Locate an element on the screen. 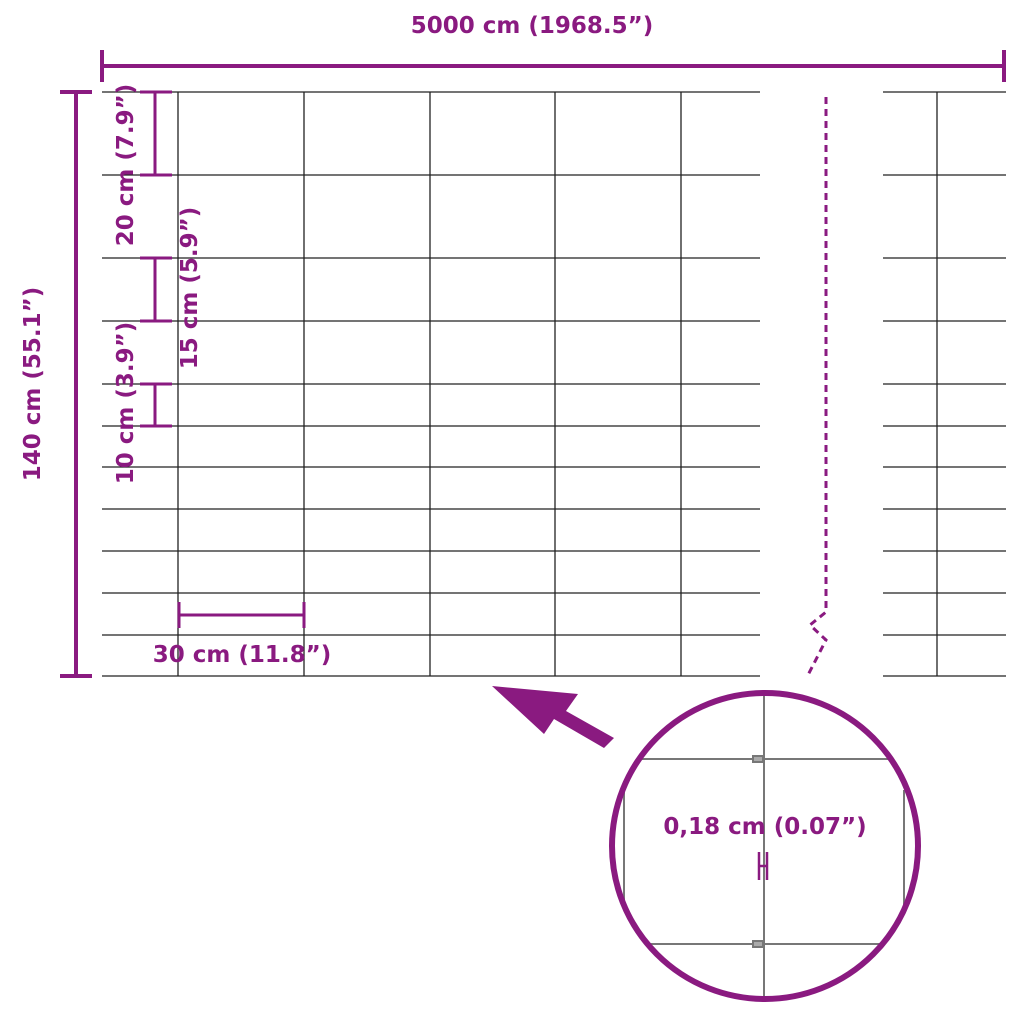 This screenshot has width=1024, height=1024. arrow-icon is located at coordinates (553, 717).